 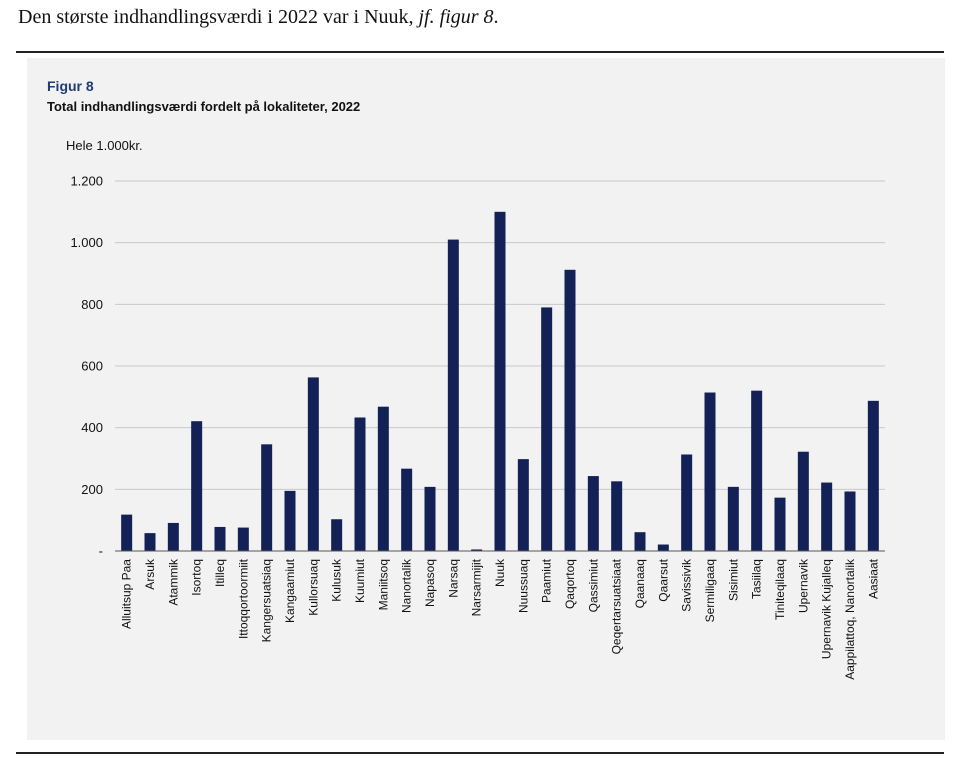 I want to click on x-tick-label: Qaarsut, so click(x=663, y=579).